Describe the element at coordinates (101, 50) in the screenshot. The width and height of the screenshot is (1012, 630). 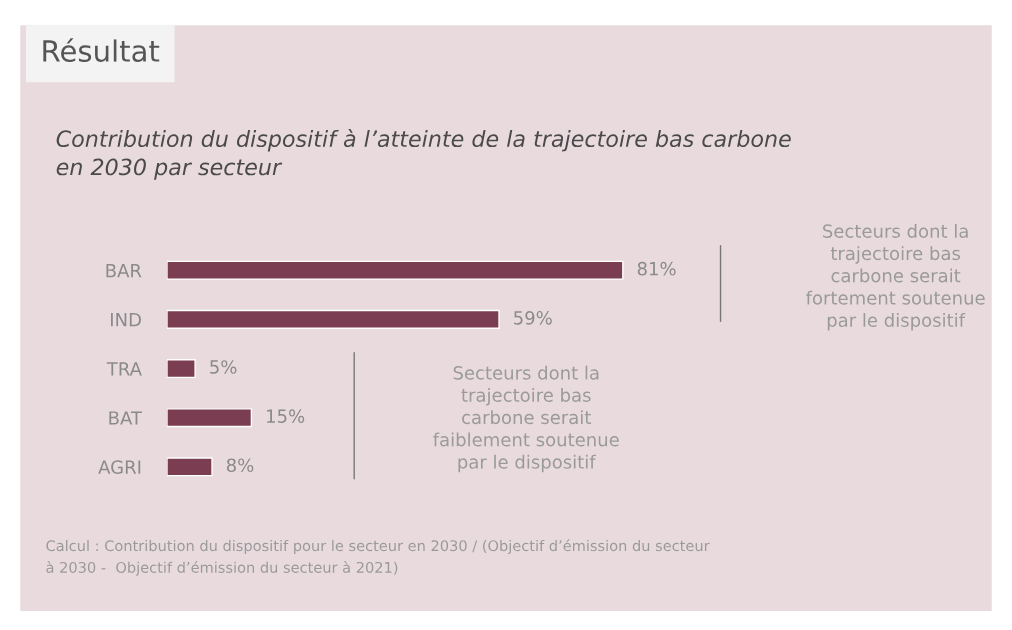
I see `chart-title: Résultat` at that location.